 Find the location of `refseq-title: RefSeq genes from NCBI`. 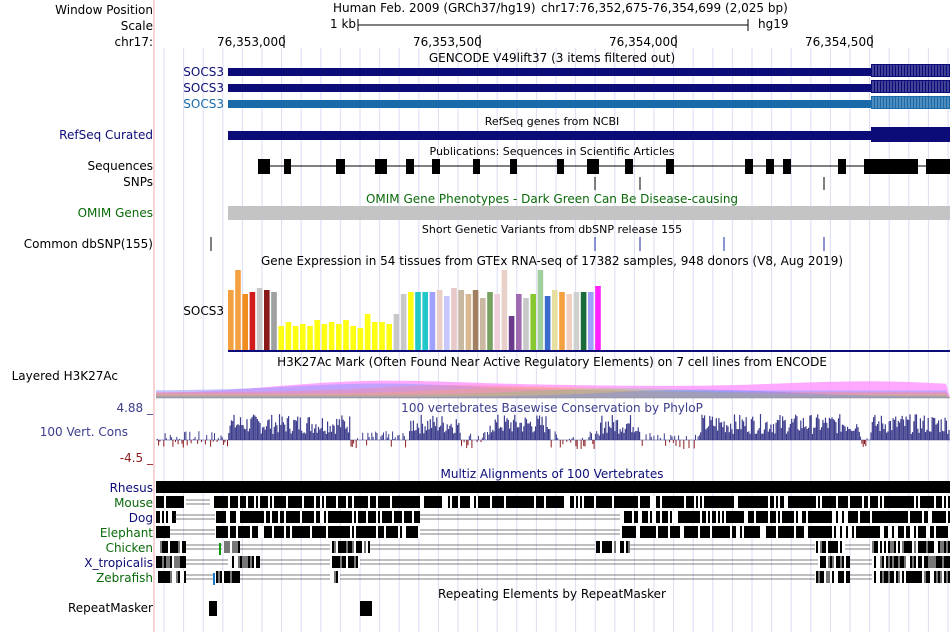

refseq-title: RefSeq genes from NCBI is located at coordinates (552, 121).